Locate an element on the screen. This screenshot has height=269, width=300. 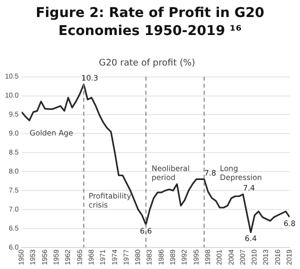
chart-subtitle: G20 rate of profit (%) is located at coordinates (147, 63).